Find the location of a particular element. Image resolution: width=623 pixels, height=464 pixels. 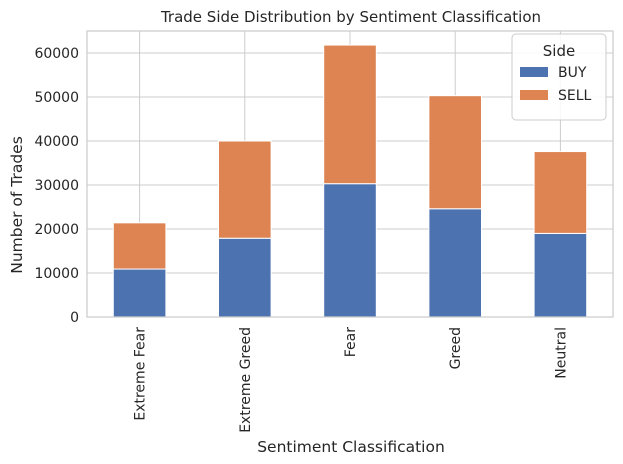

y-tick-label: 30000 is located at coordinates (56, 186).